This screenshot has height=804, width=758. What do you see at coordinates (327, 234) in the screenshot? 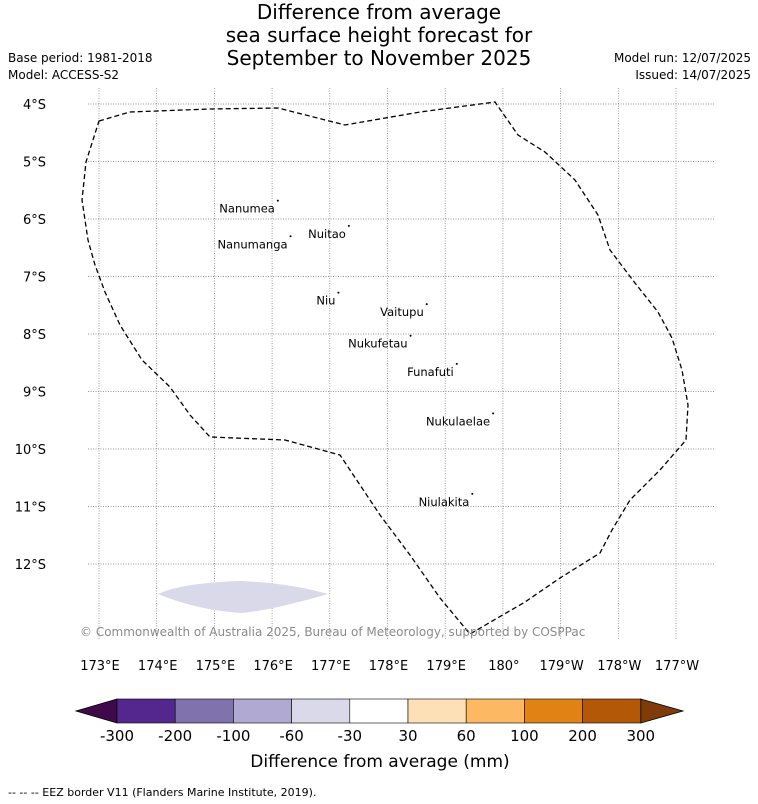
I see `island-label: Nuitao` at bounding box center [327, 234].